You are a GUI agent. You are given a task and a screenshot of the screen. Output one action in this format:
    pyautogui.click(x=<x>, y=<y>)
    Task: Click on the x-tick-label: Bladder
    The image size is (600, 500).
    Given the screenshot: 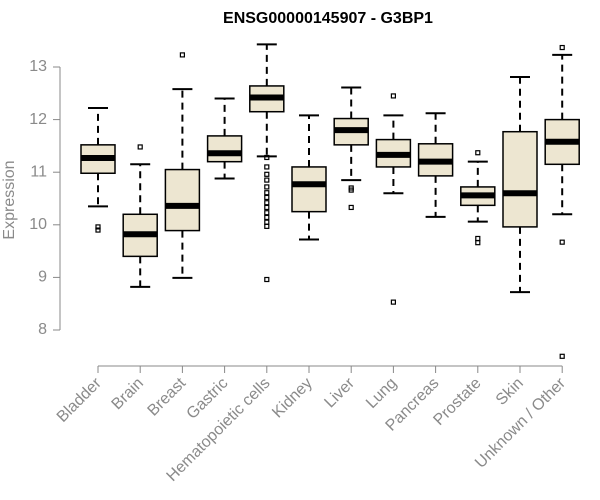 What is the action you would take?
    pyautogui.click(x=79, y=399)
    